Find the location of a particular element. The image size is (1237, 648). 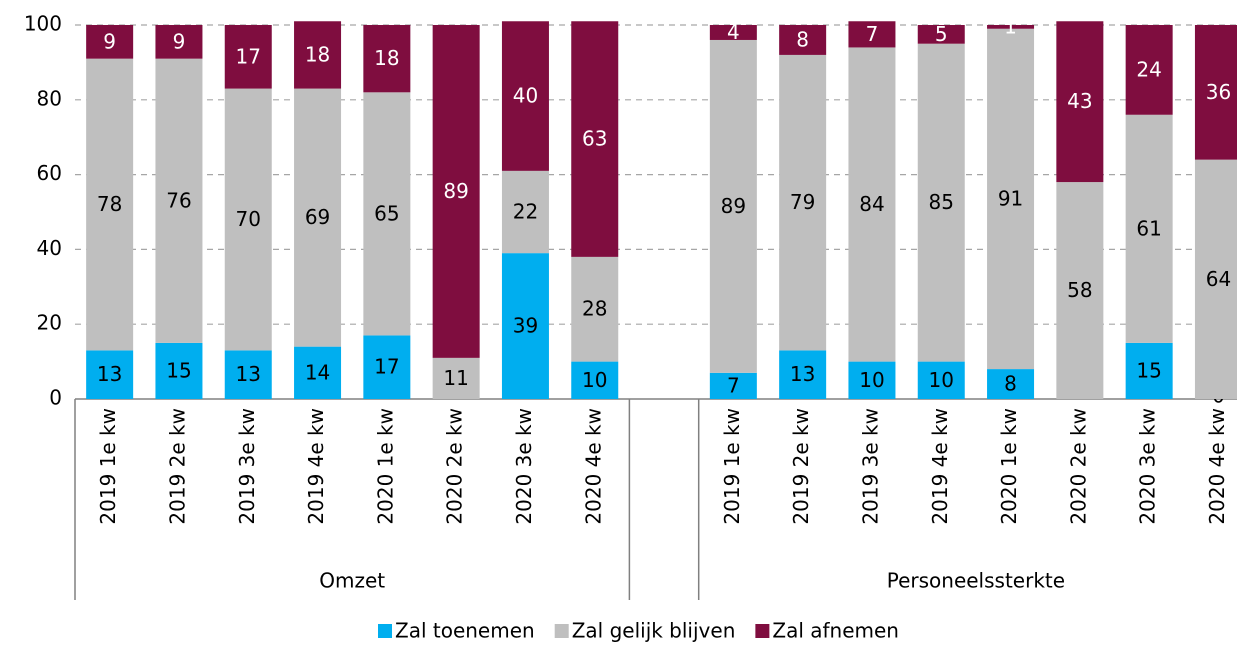

data-label: 79 is located at coordinates (802, 202).